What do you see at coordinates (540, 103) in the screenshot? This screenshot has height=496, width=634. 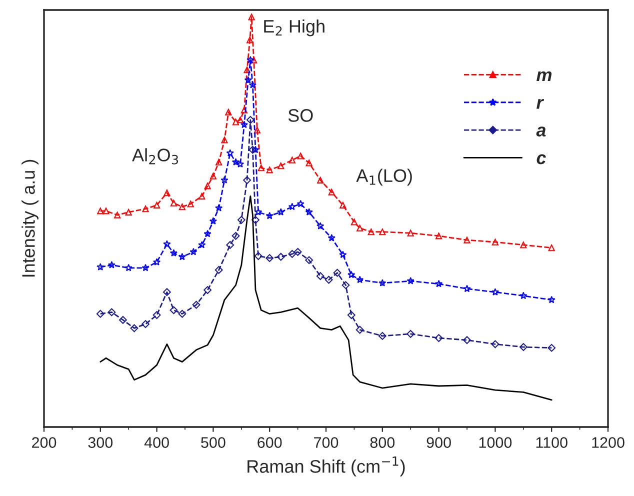 I see `legend-label: r` at bounding box center [540, 103].